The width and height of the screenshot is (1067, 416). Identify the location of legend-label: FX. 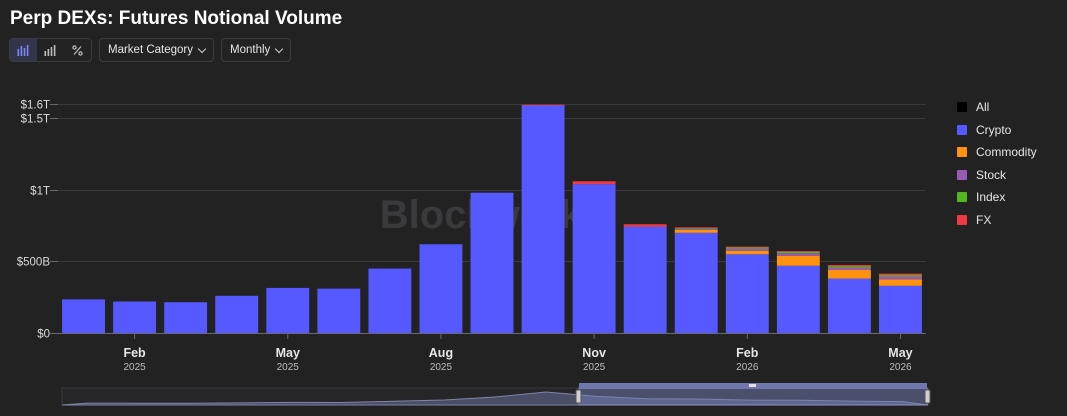
(984, 219).